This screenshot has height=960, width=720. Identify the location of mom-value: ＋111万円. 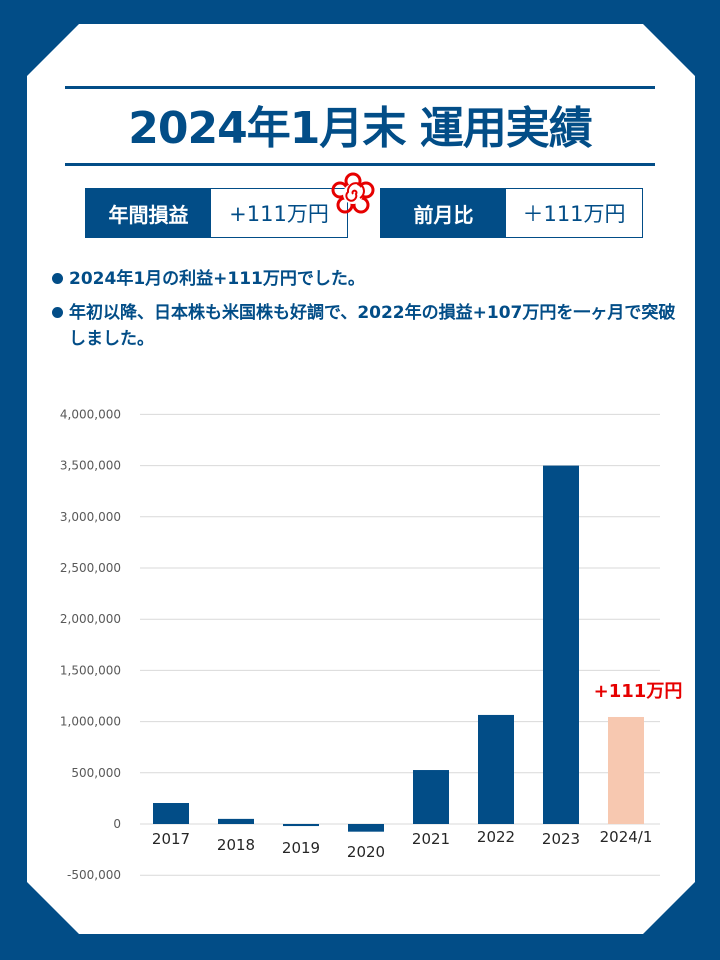
(574, 213).